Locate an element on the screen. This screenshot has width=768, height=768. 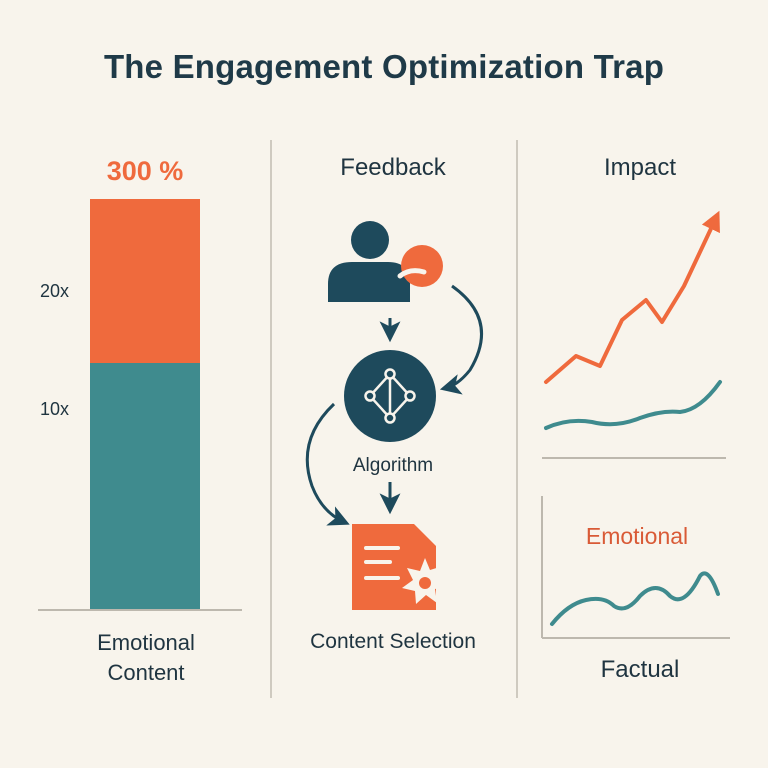
bar-caption-line2: Content is located at coordinates (146, 672).